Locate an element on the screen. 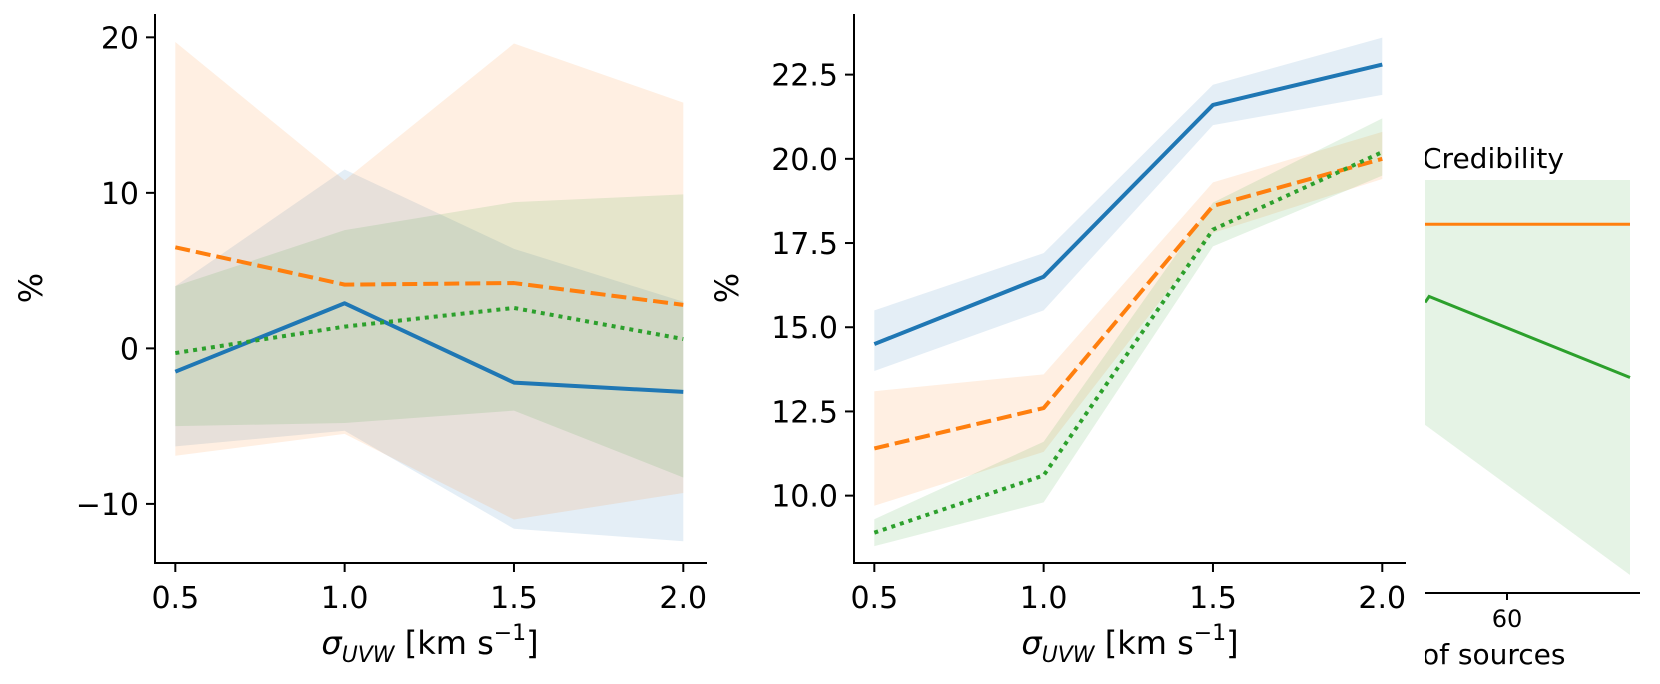 The width and height of the screenshot is (1660, 684). right-x-tick-label: 60 is located at coordinates (1507, 619).